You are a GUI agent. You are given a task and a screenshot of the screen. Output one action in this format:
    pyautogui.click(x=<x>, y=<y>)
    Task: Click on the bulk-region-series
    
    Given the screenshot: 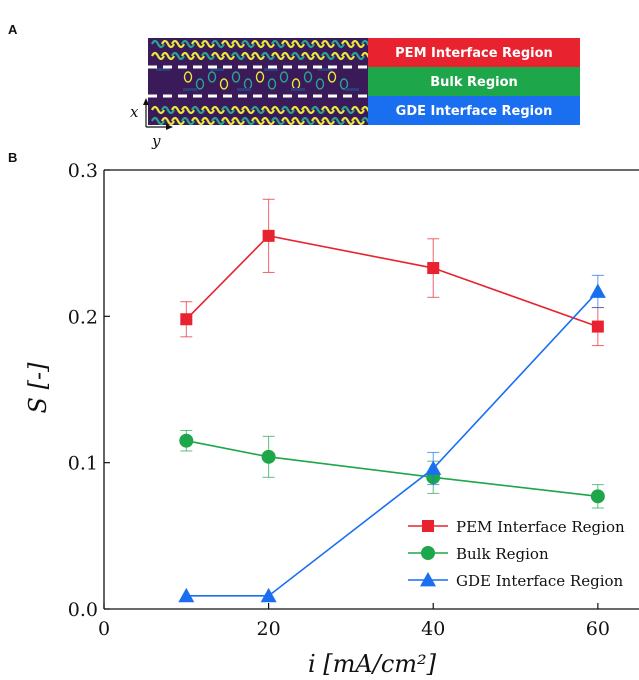 What is the action you would take?
    pyautogui.click(x=392, y=469)
    